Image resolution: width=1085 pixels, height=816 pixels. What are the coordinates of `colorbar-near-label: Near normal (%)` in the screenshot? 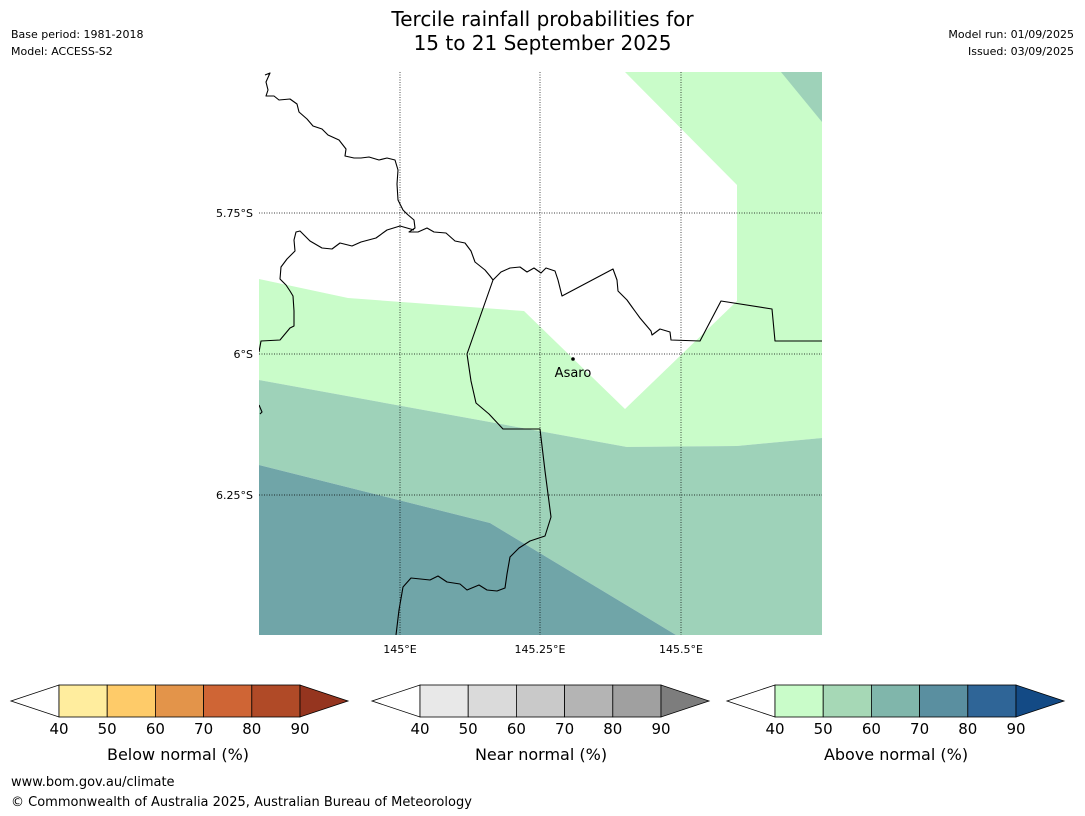 It's located at (541, 754).